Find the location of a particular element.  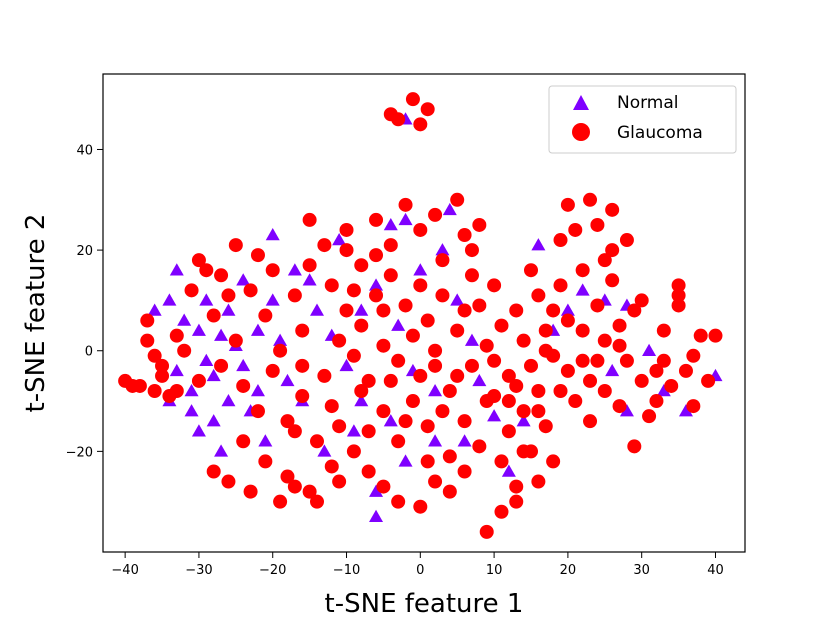

legend-box is located at coordinates (642, 119).